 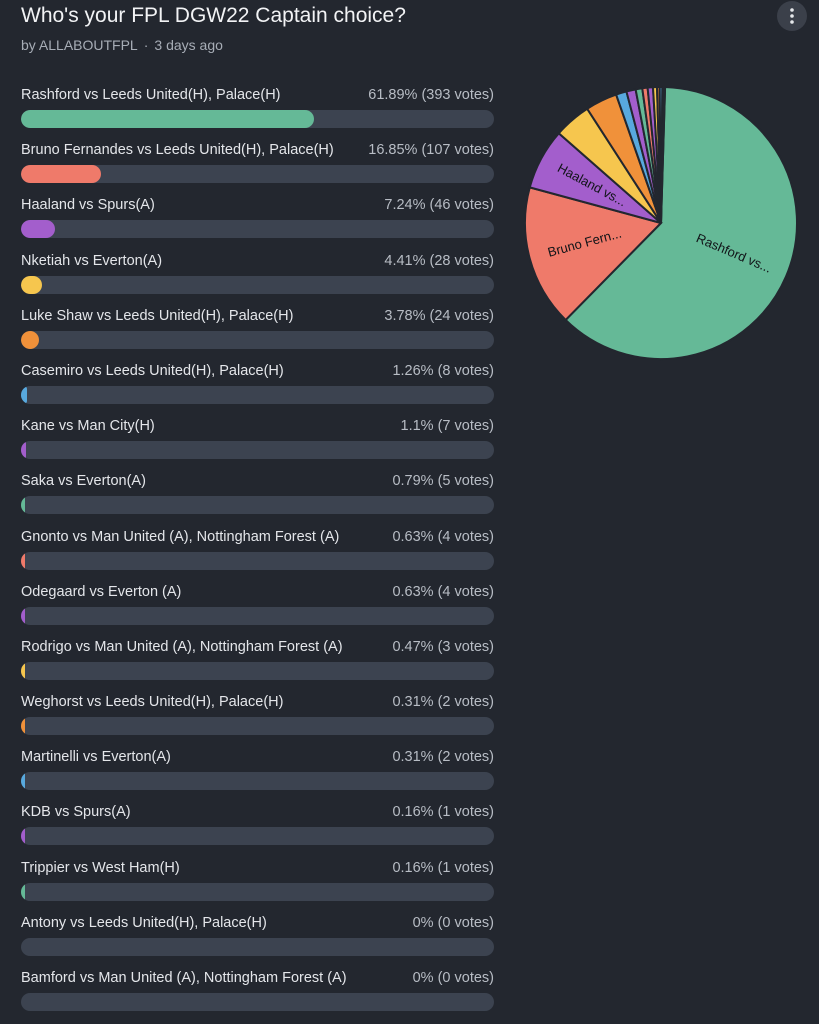 I want to click on option-stat: 16.85% (107 votes), so click(x=431, y=150).